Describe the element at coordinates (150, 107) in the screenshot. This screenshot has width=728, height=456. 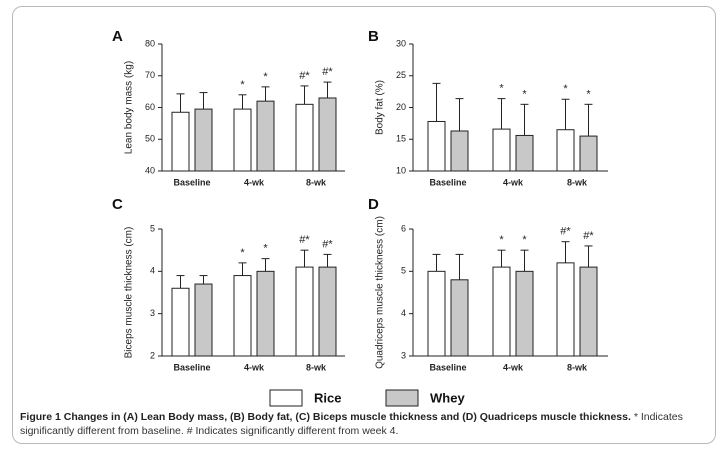
I see `panel-a-y-tick-label: 60` at that location.